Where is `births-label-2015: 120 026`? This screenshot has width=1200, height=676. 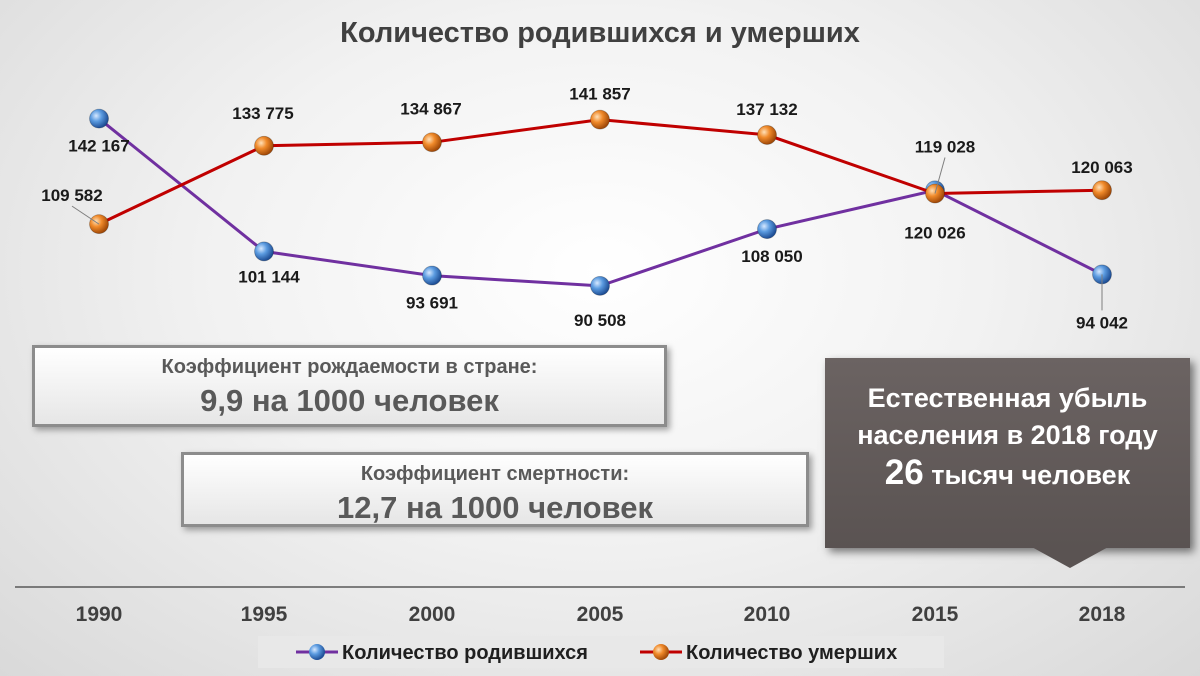 births-label-2015: 120 026 is located at coordinates (934, 232).